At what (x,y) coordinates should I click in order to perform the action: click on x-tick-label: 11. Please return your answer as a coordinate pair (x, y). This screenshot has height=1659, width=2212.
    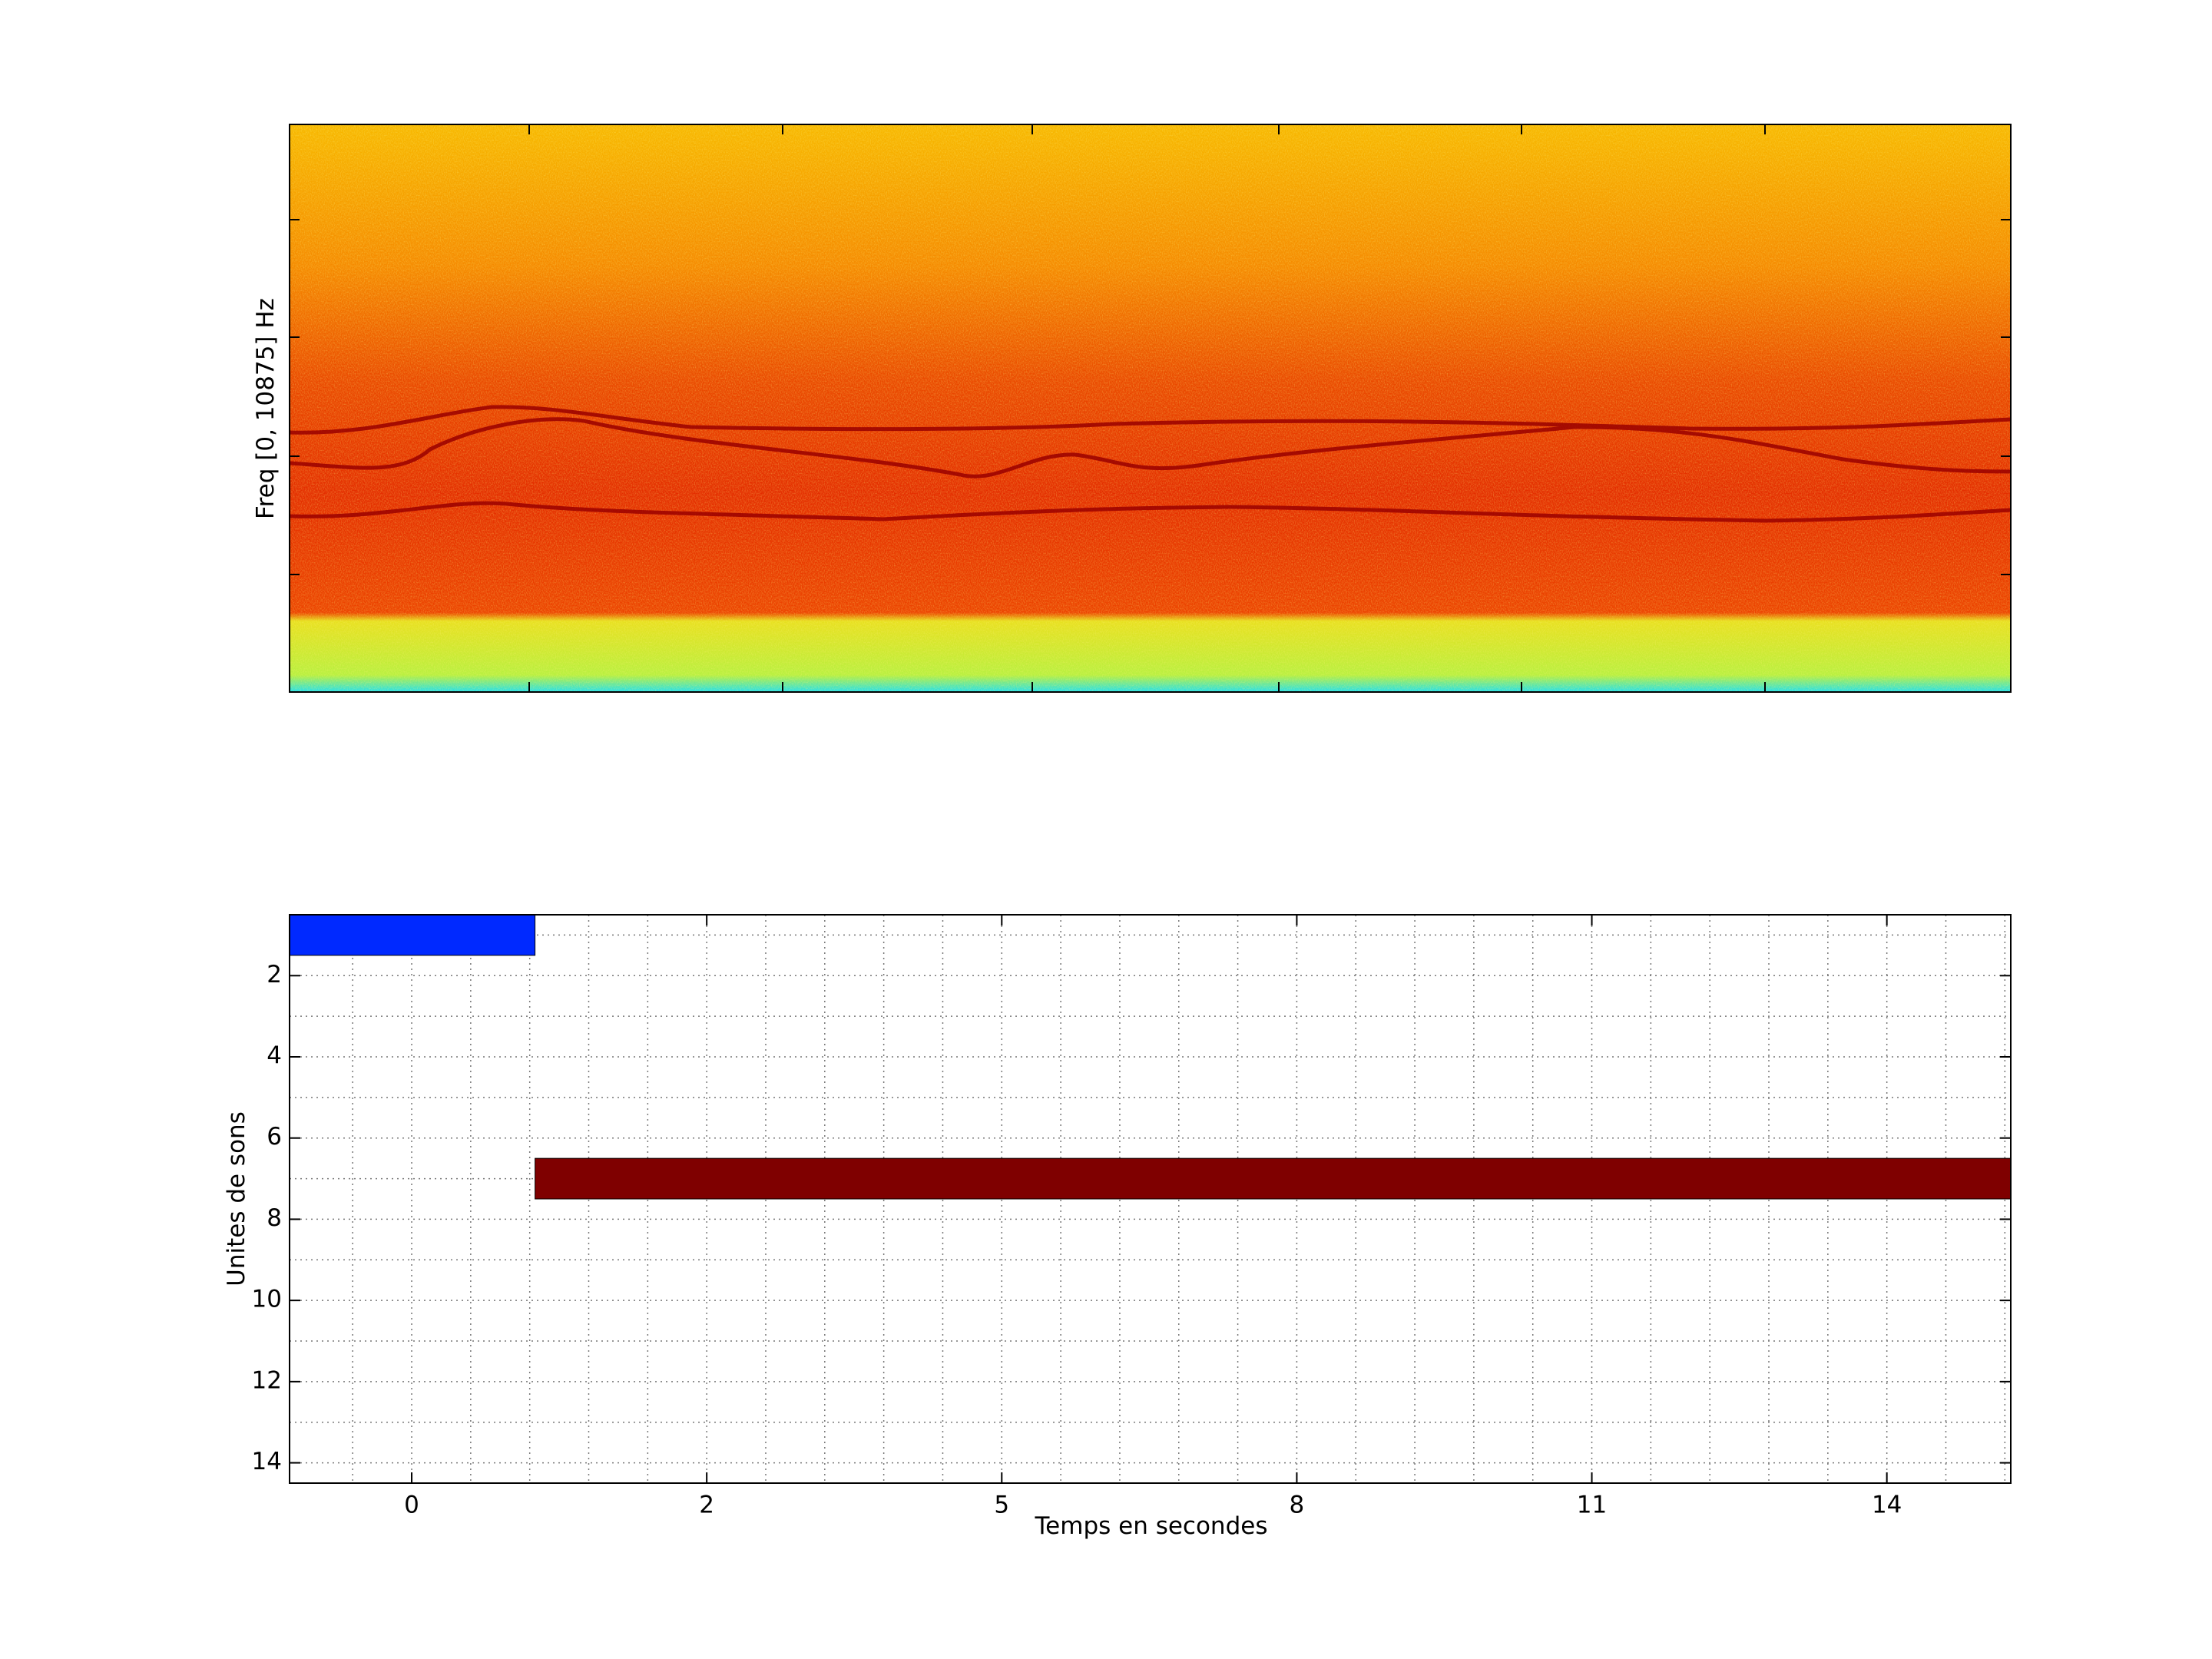
    Looking at the image, I should click on (1592, 1505).